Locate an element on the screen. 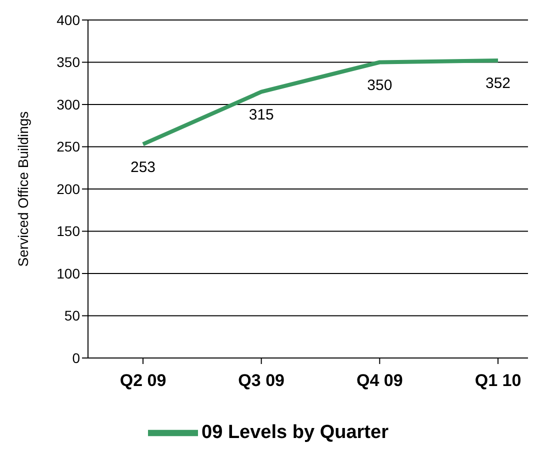 This screenshot has width=548, height=468. data-label: 352 is located at coordinates (498, 83).